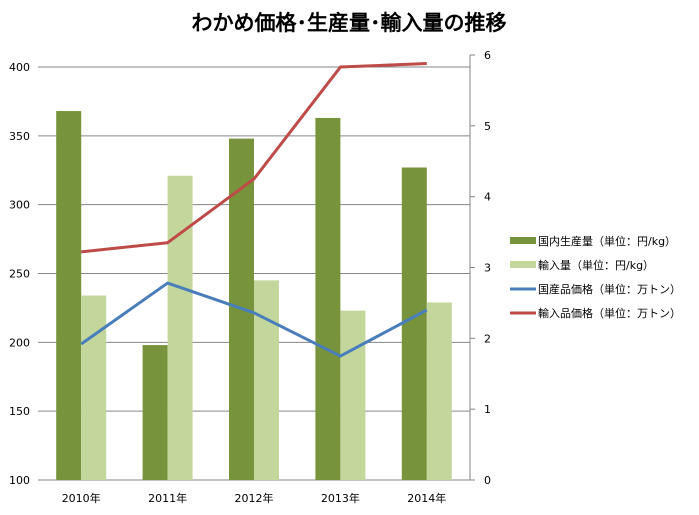 The width and height of the screenshot is (699, 515). I want to click on left-tick-label: 100, so click(19, 480).